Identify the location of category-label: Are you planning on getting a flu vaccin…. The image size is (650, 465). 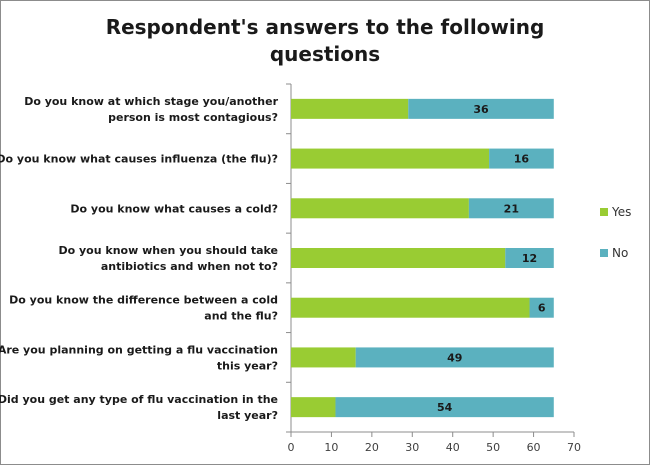
(139, 357).